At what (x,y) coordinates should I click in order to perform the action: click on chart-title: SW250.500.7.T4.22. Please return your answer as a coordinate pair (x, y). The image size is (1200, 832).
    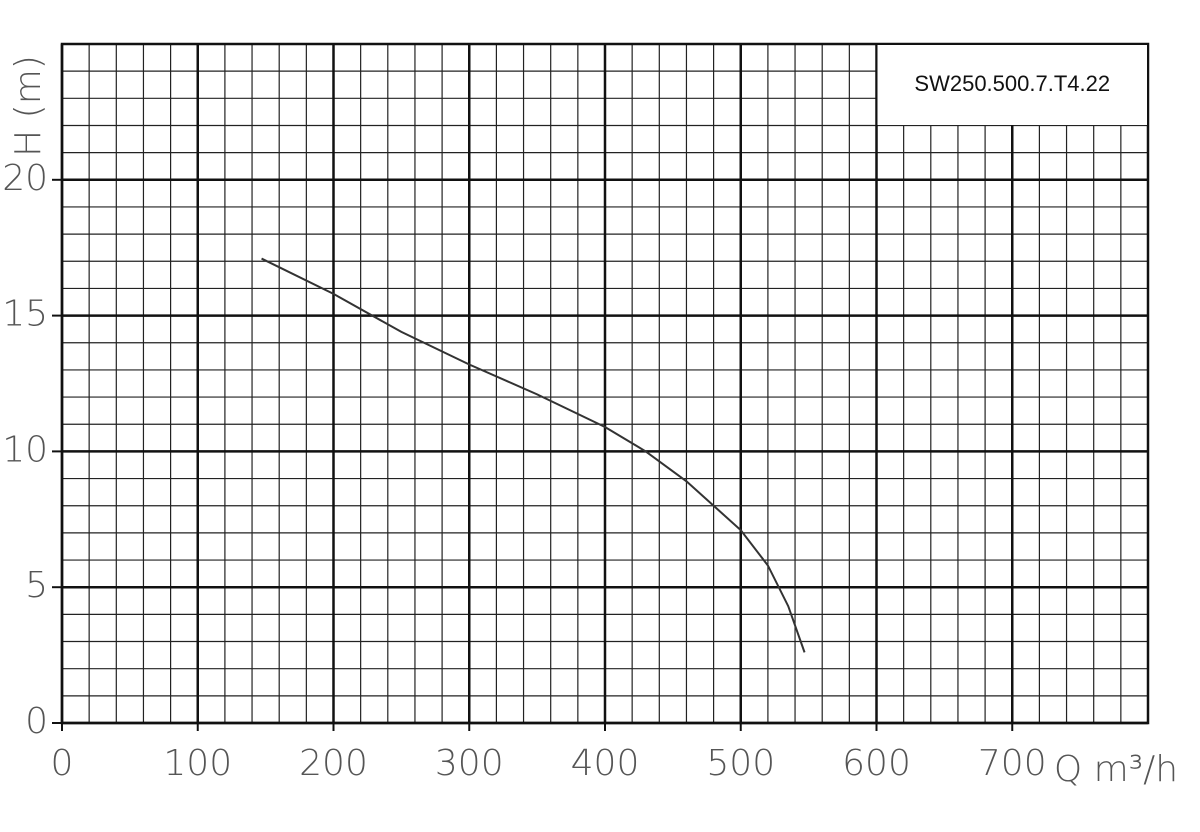
    Looking at the image, I should click on (1012, 83).